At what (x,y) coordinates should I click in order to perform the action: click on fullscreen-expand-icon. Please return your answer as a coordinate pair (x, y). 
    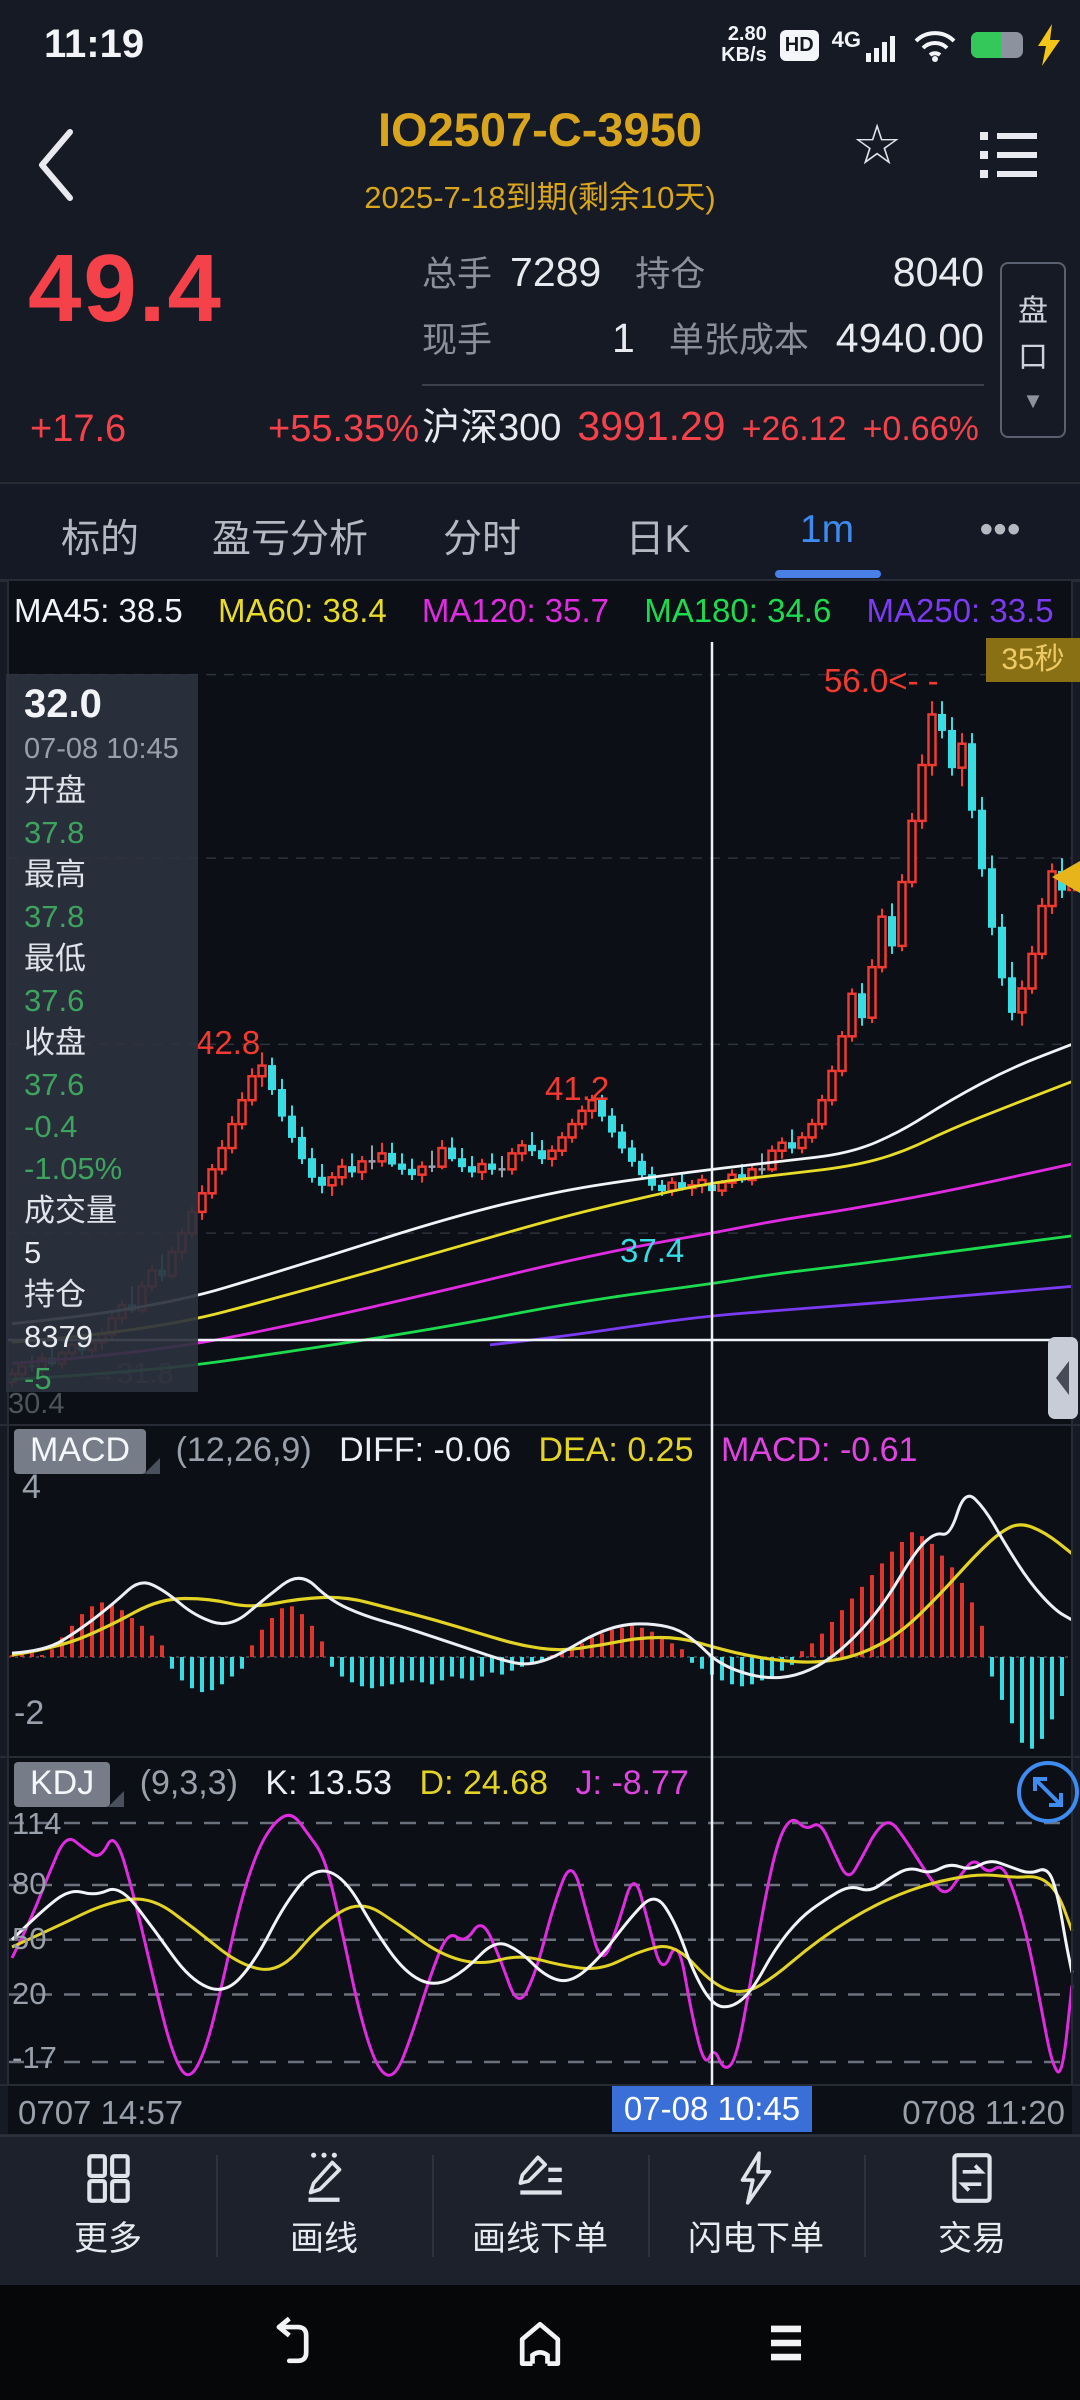
    Looking at the image, I should click on (1047, 1792).